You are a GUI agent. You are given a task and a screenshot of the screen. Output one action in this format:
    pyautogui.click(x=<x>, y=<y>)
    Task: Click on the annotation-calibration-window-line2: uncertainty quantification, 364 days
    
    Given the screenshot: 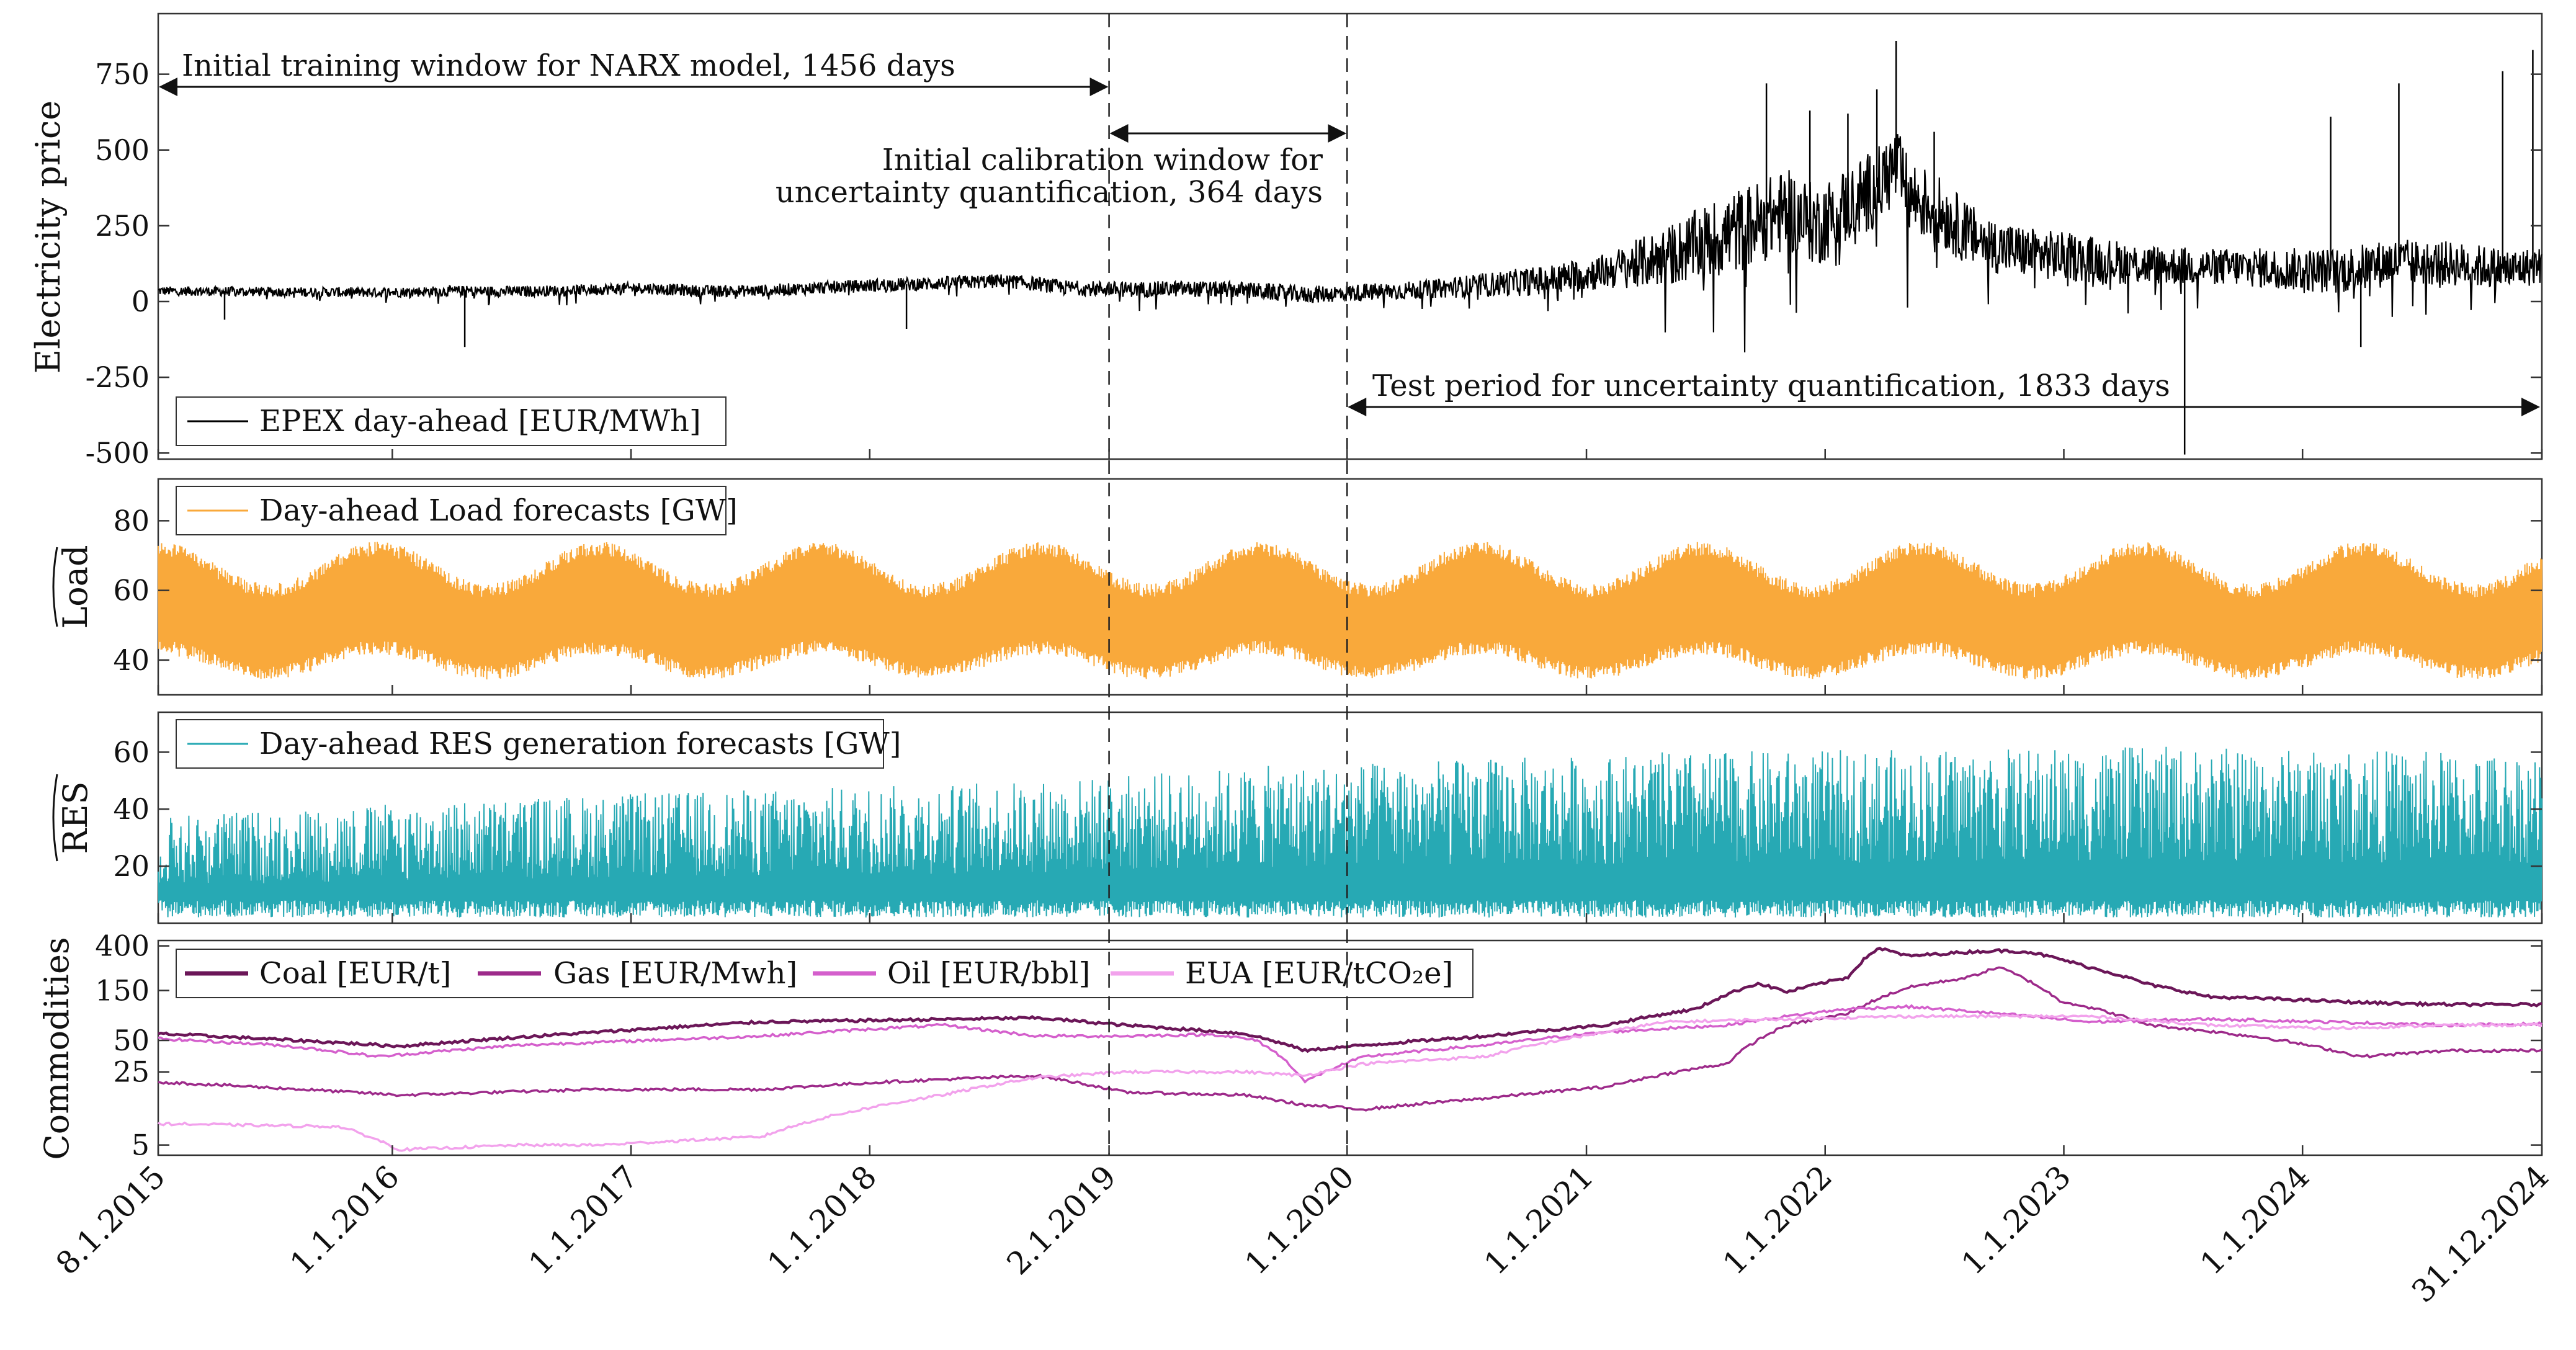 What is the action you would take?
    pyautogui.click(x=1049, y=192)
    